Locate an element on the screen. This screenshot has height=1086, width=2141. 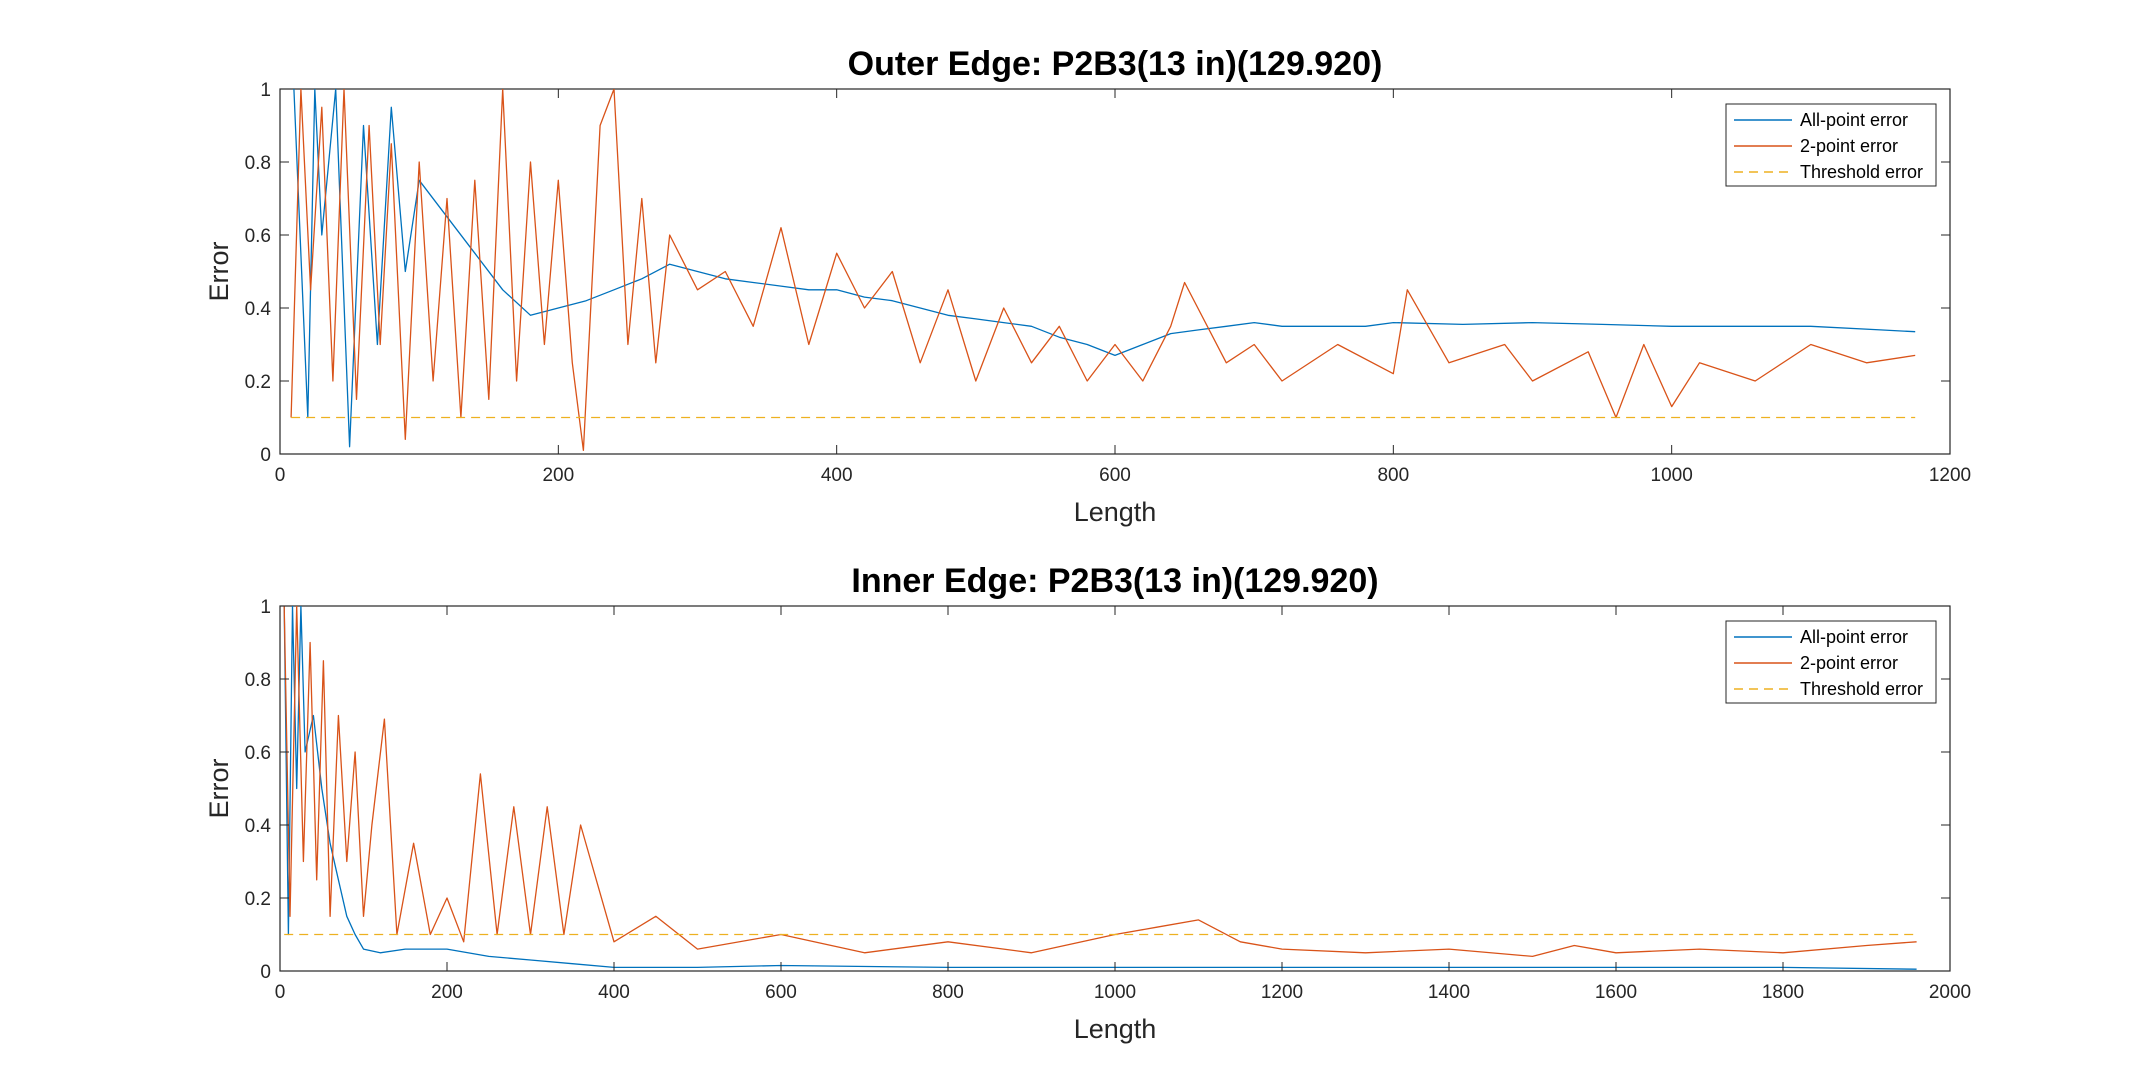
x-tick-label: 1400 is located at coordinates (1449, 992).